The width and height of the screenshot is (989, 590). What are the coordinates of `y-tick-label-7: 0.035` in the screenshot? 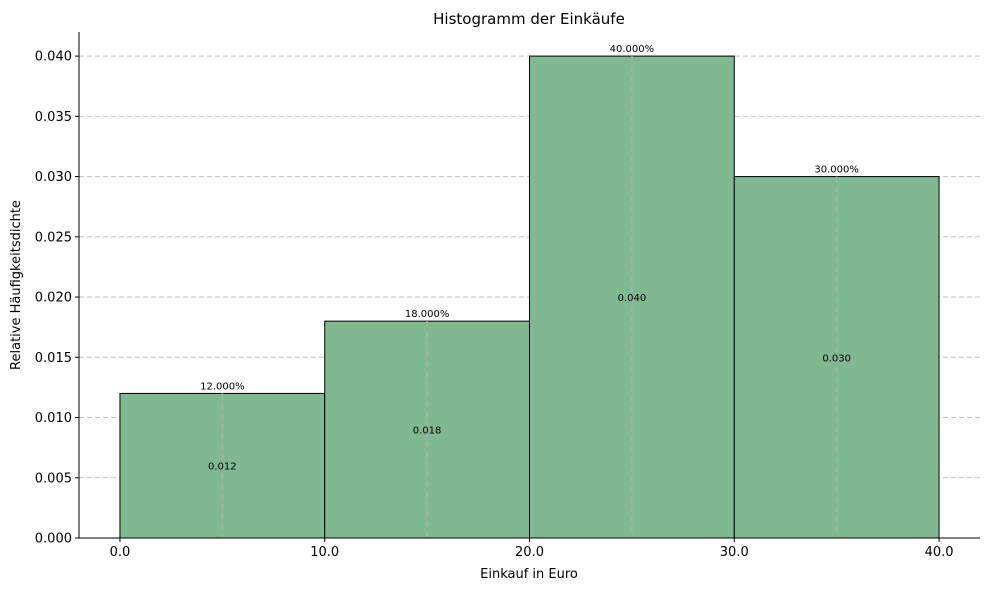 It's located at (53, 117).